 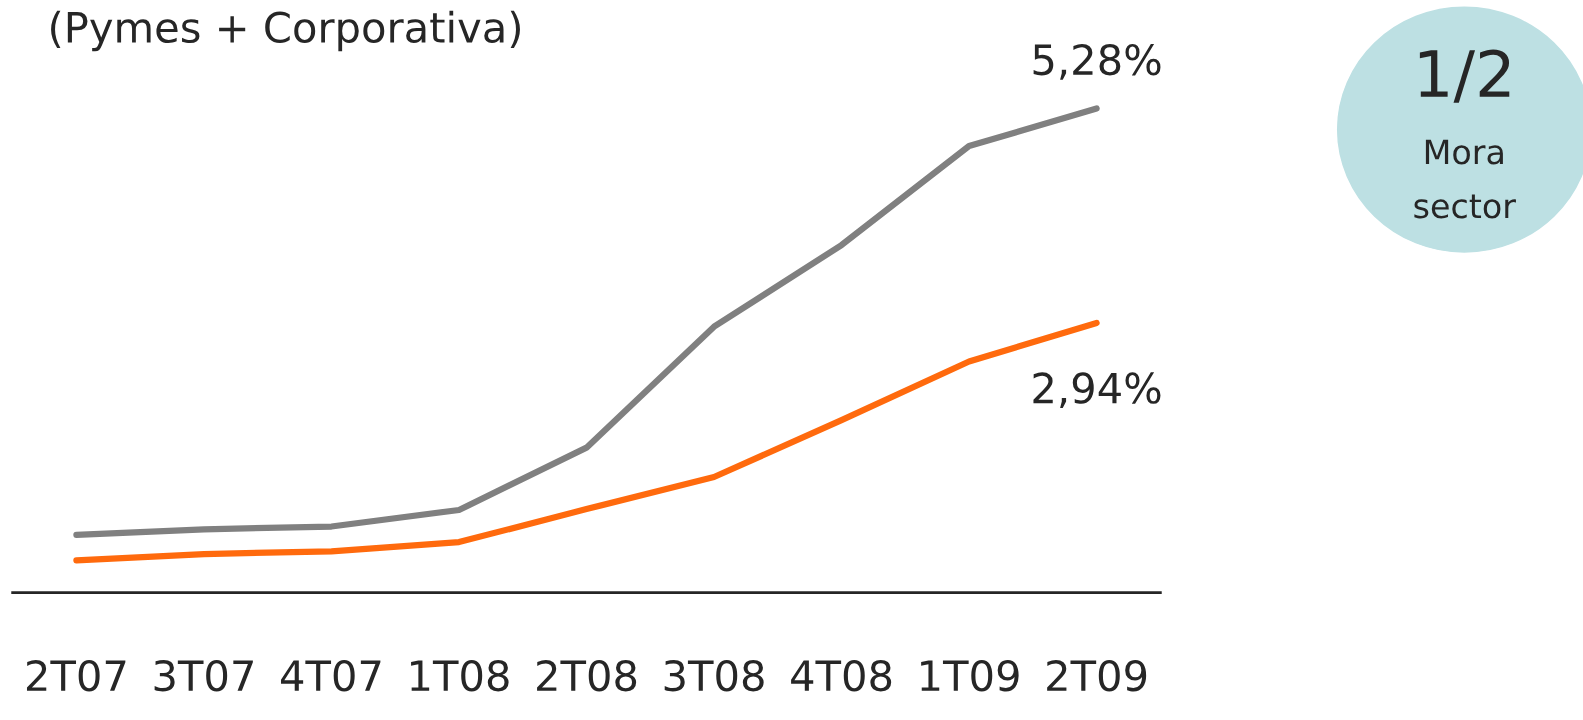 I want to click on text: sector, so click(x=1465, y=206).